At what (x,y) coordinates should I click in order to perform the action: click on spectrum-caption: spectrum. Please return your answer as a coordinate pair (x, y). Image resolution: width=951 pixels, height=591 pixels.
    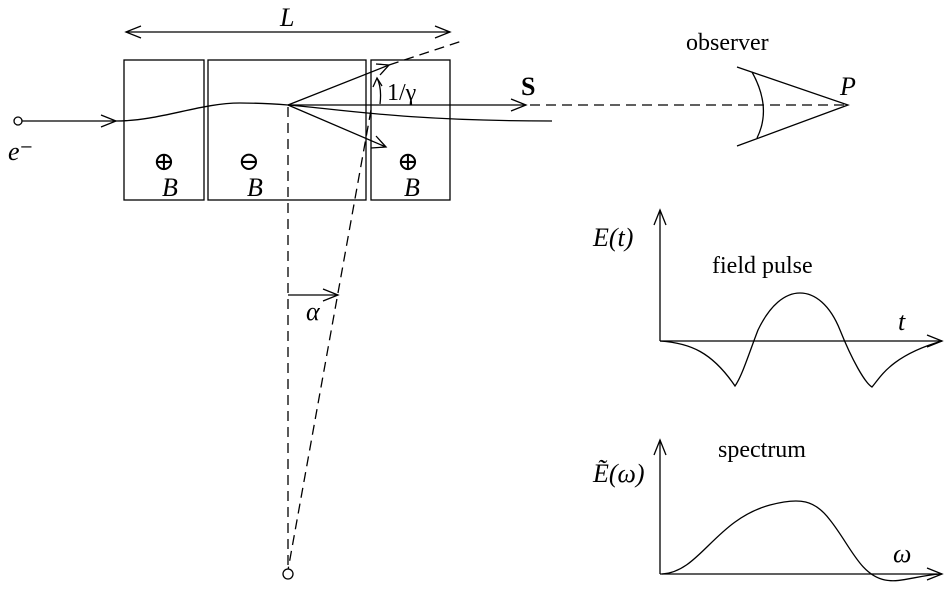
    Looking at the image, I should click on (762, 450).